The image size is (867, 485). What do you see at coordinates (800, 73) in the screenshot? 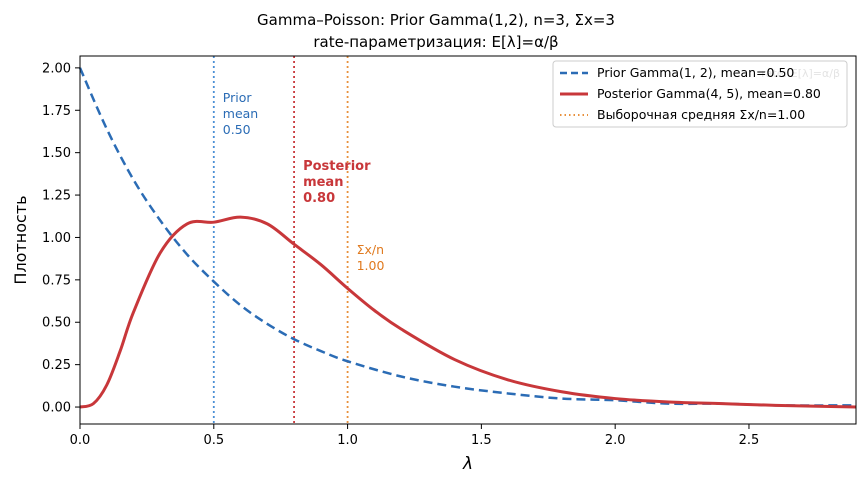
I see `legend-watermark: rate: E[λ]=α/β` at bounding box center [800, 73].